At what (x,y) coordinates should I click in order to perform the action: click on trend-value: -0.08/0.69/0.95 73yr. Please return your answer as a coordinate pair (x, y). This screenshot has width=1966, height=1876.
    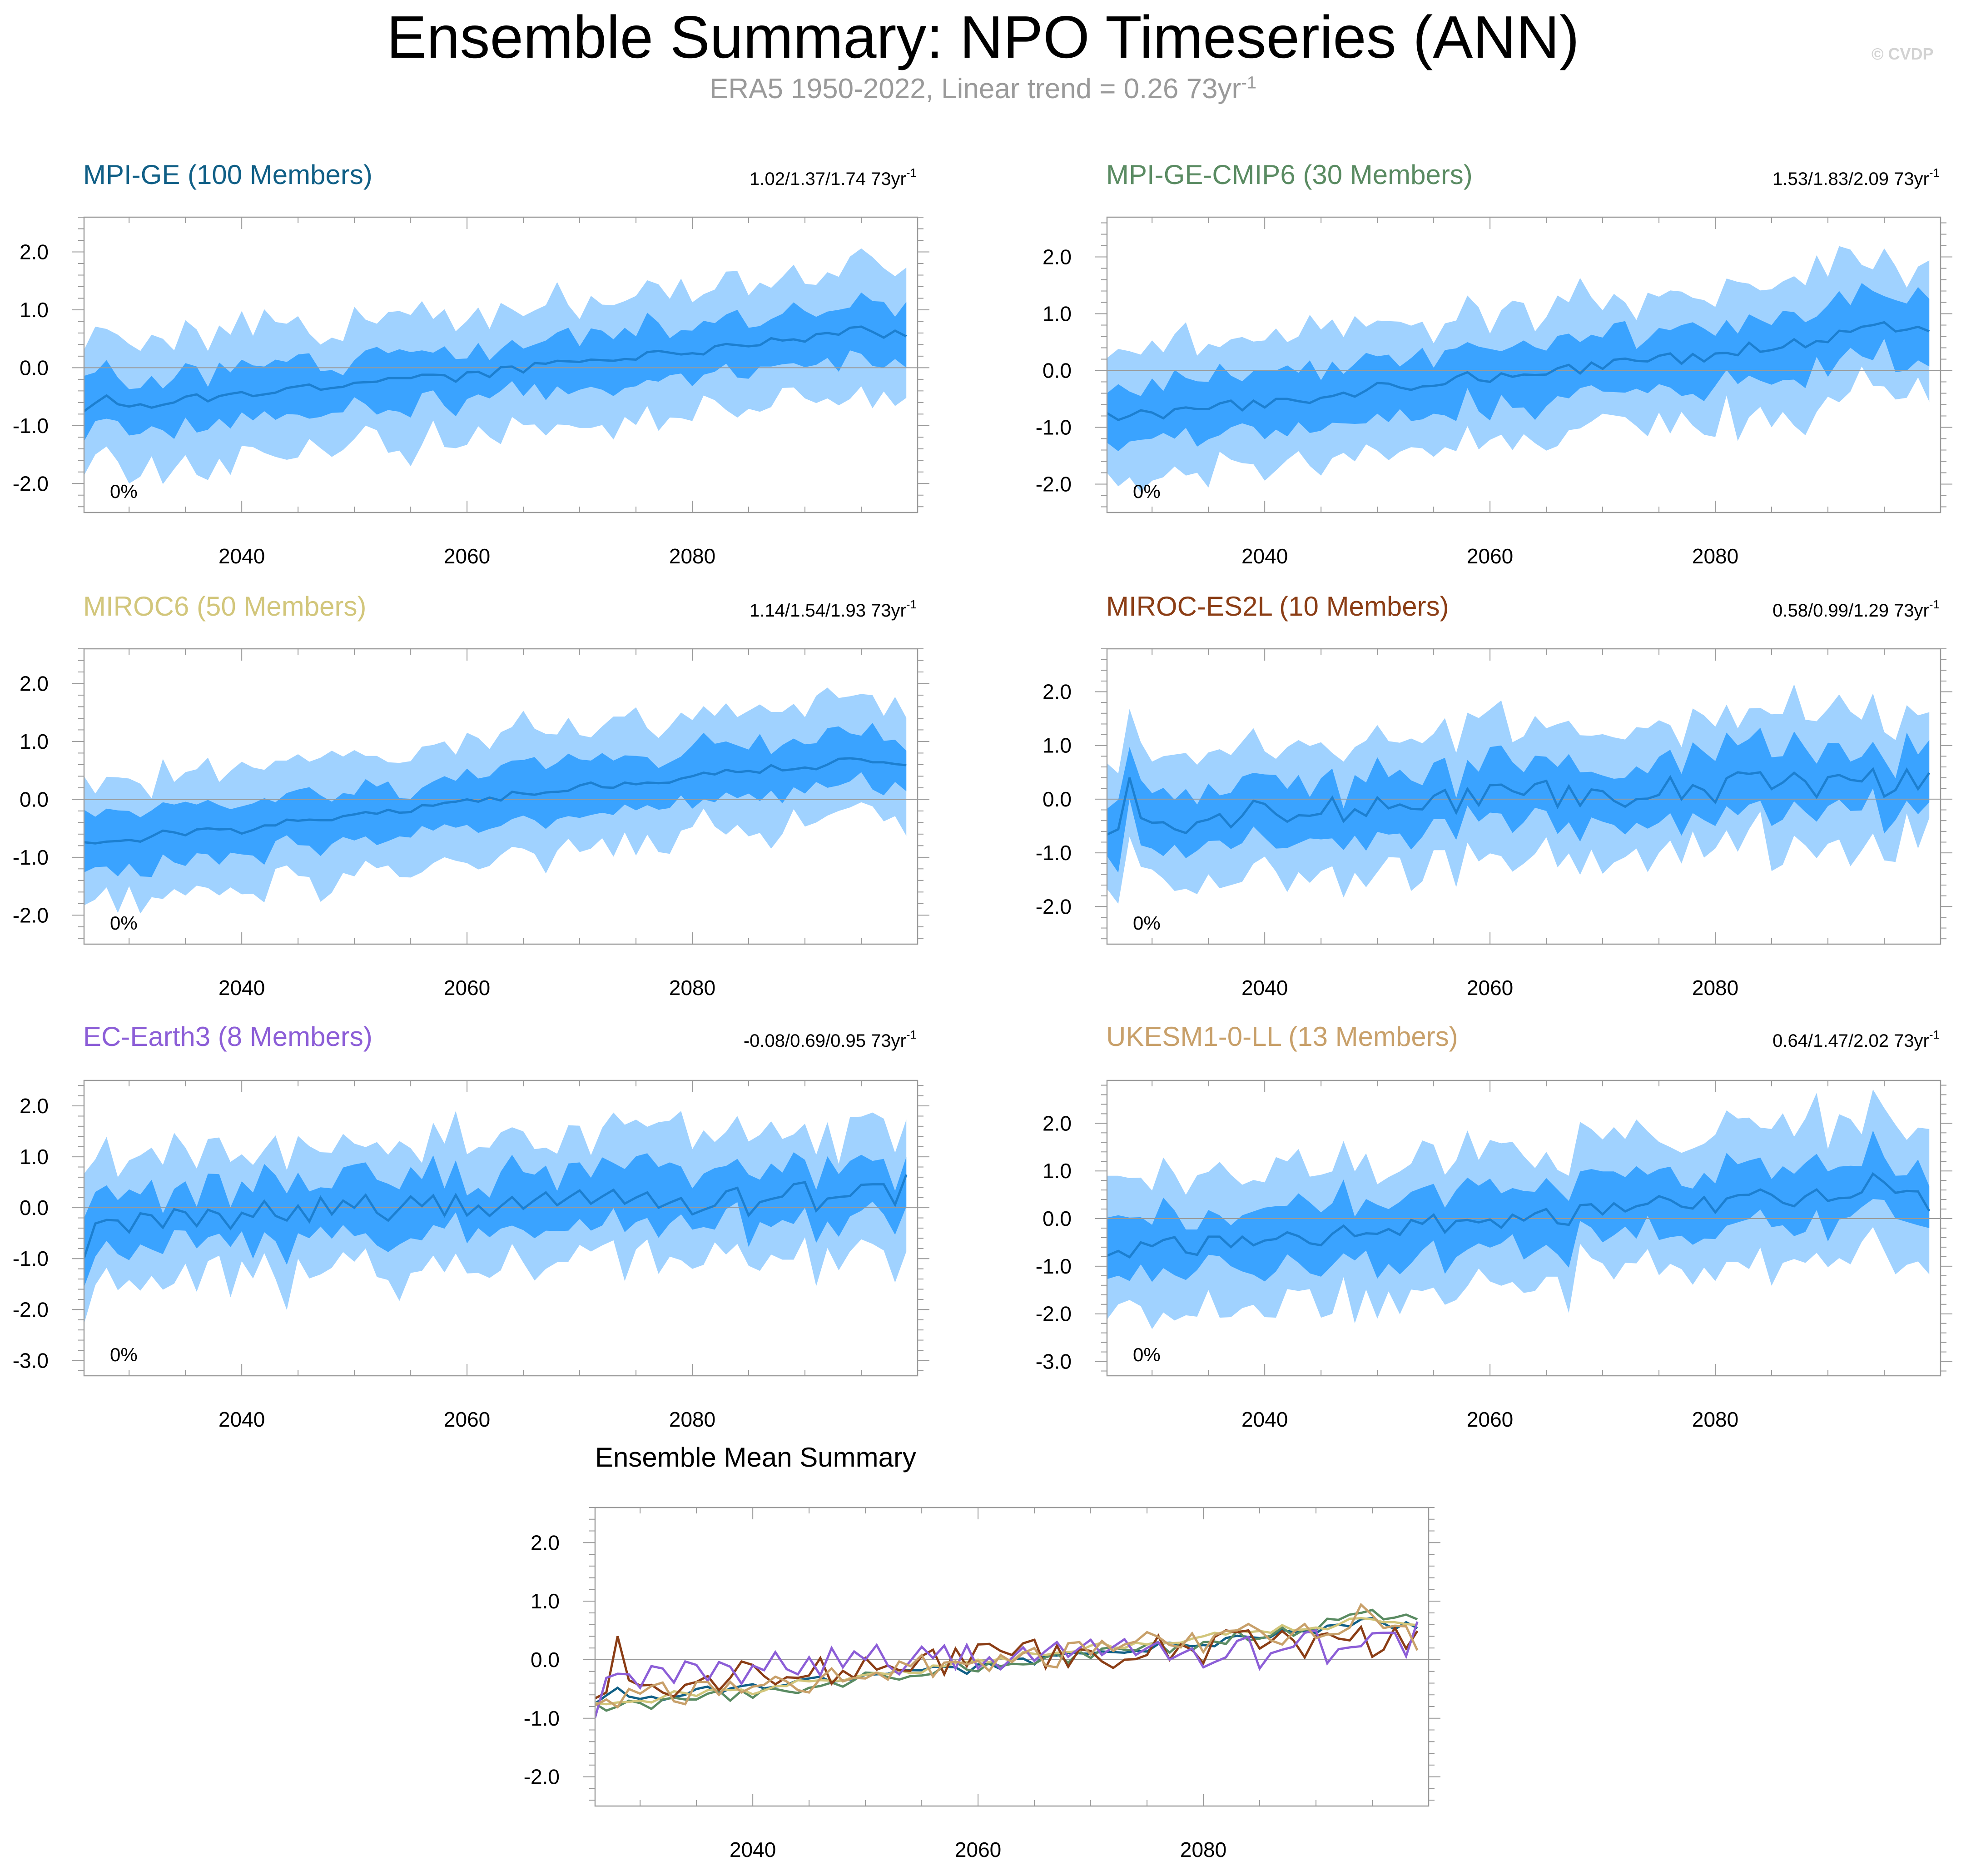
    Looking at the image, I should click on (825, 1041).